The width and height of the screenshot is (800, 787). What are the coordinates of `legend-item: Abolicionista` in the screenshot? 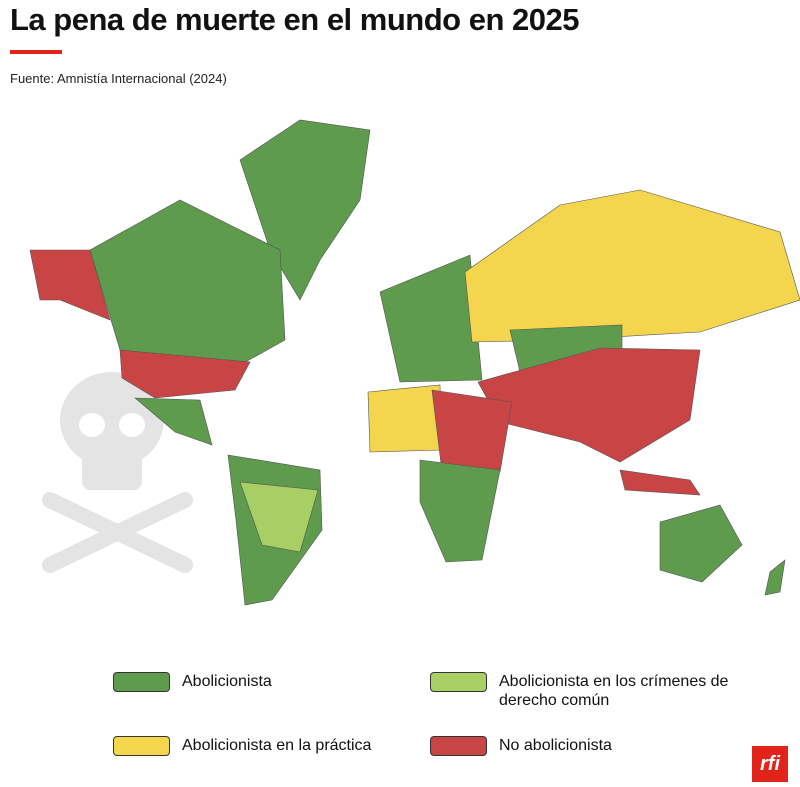 It's located at (192, 682).